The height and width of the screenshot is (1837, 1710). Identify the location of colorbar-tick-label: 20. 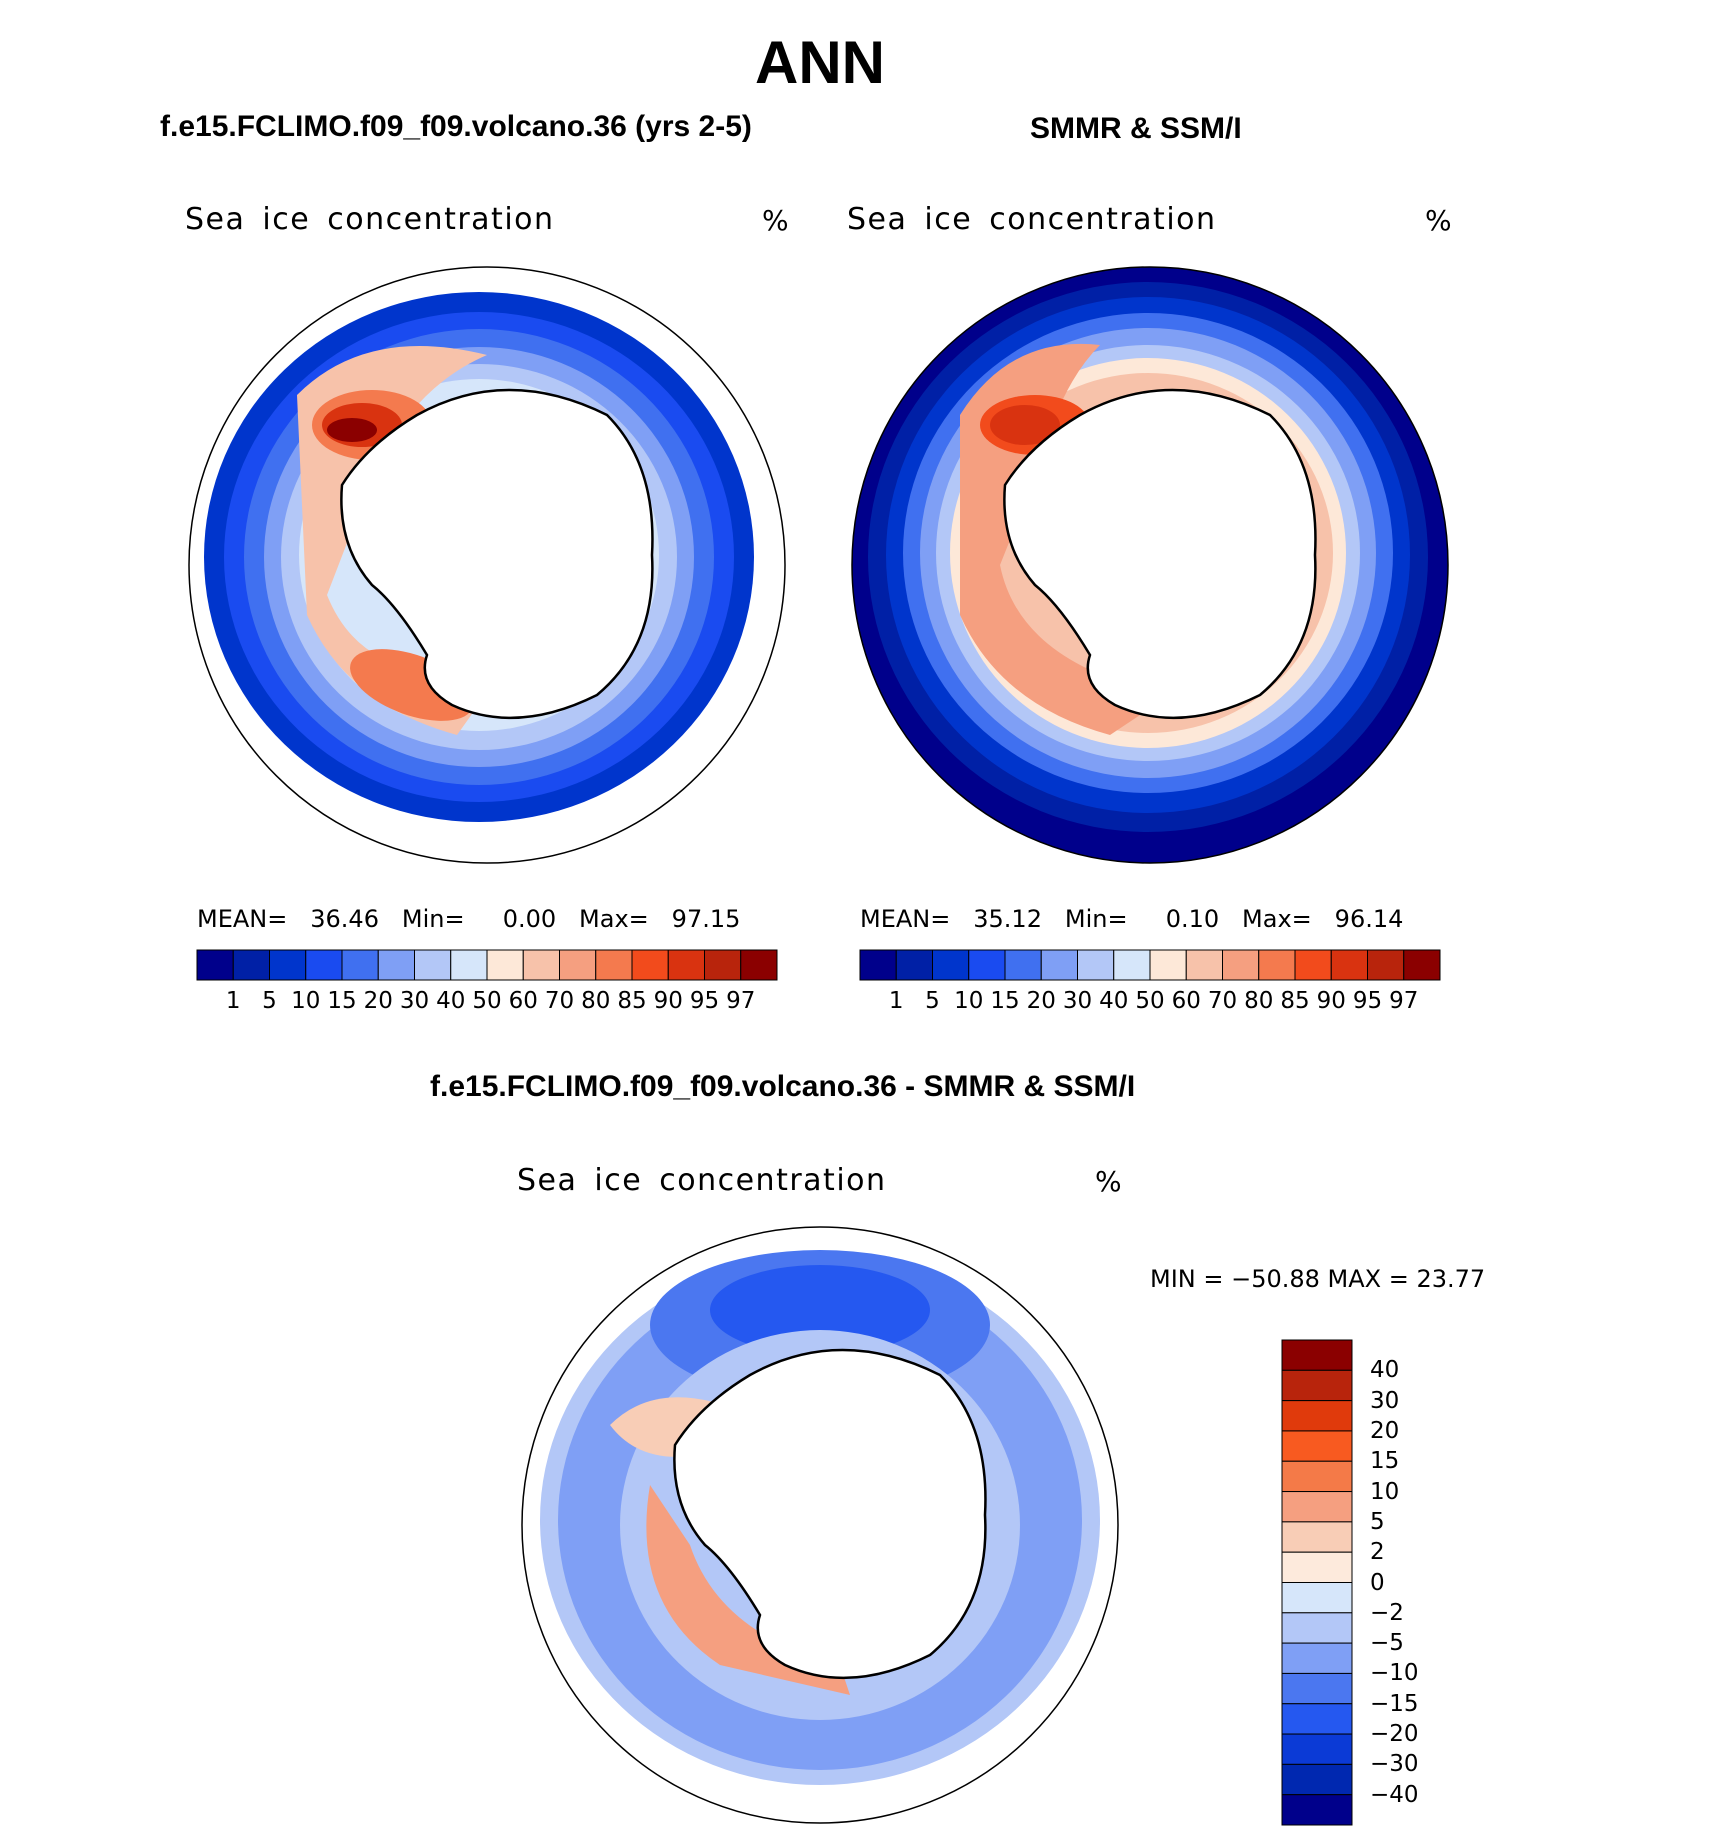
(1041, 1001).